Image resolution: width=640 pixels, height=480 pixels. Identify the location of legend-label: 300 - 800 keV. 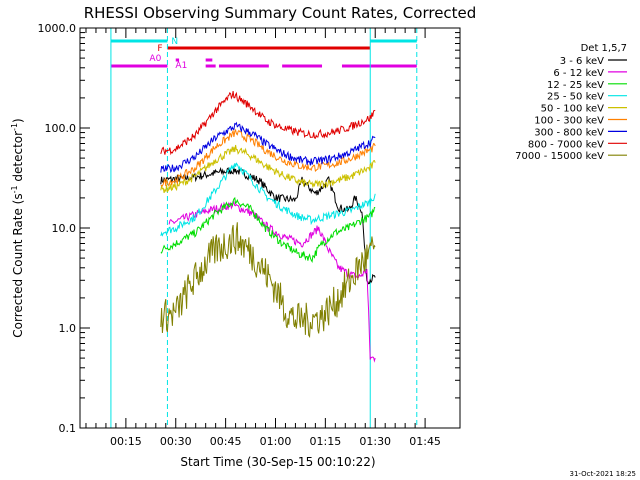
(569, 132).